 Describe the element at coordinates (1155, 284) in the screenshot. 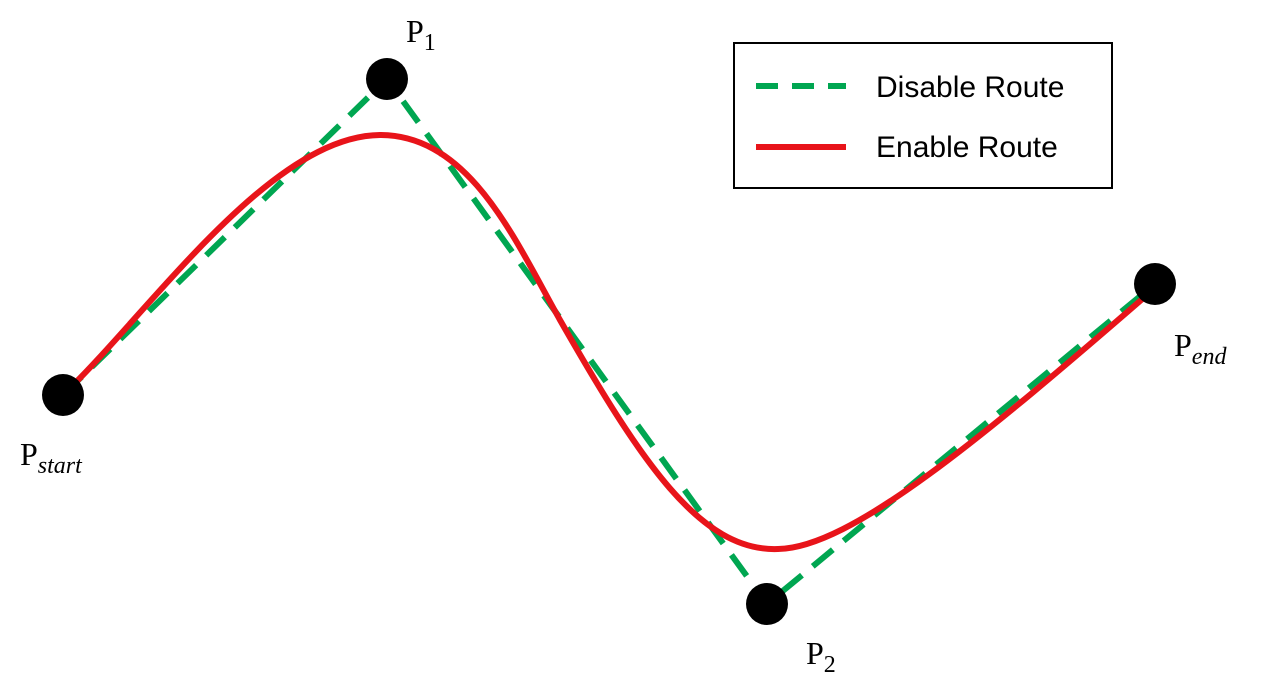

I see `point-end-marker` at that location.